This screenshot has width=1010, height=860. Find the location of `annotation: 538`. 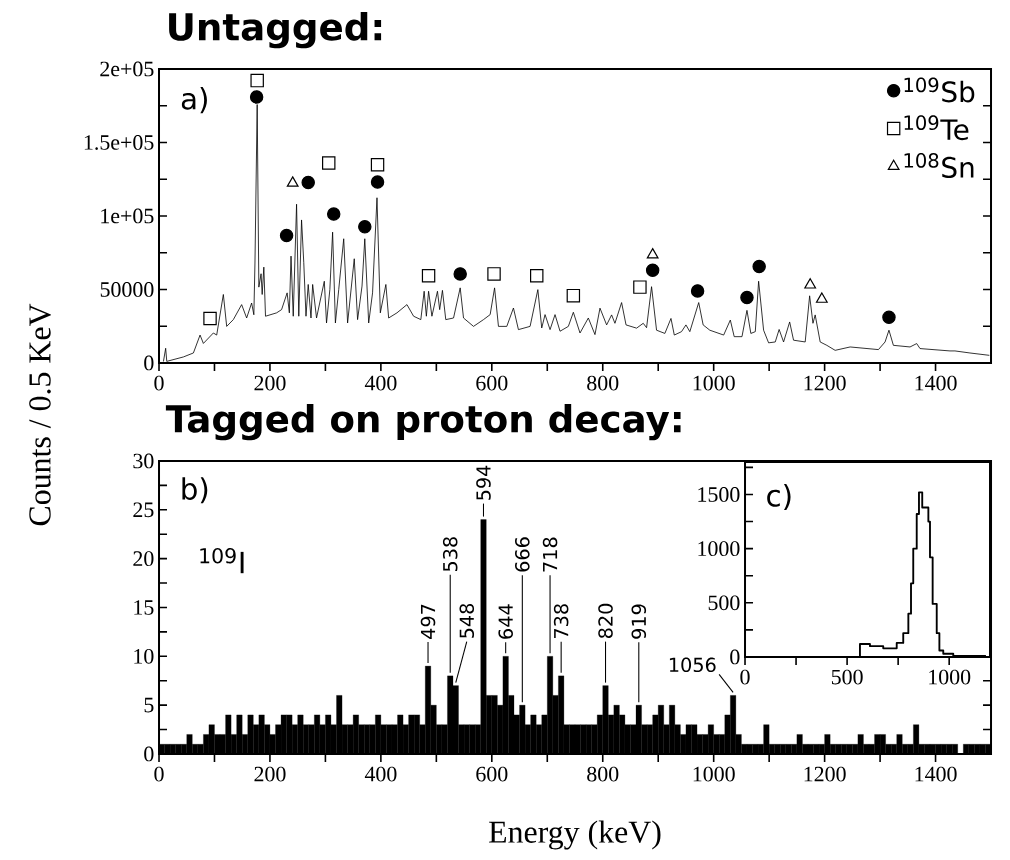

annotation: 538 is located at coordinates (450, 554).